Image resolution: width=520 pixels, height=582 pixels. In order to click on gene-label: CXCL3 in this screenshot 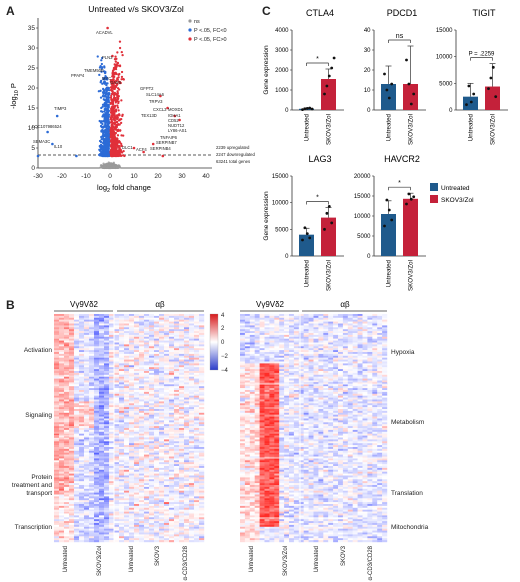, I will do `click(160, 109)`.